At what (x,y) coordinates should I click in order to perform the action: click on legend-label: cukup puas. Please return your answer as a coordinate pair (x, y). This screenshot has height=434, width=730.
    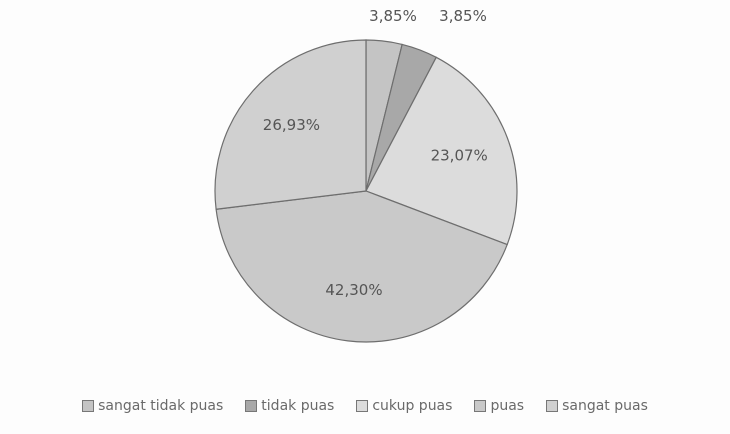
    Looking at the image, I should click on (412, 406).